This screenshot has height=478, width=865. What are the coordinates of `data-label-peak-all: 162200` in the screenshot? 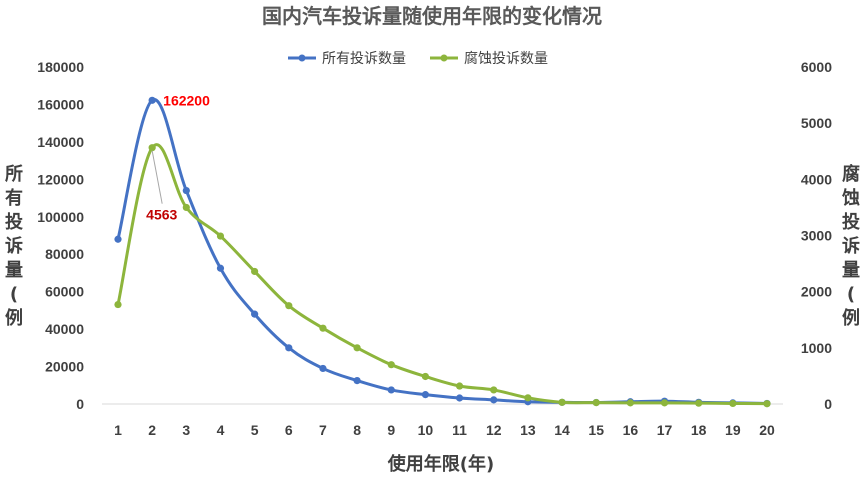 It's located at (186, 100).